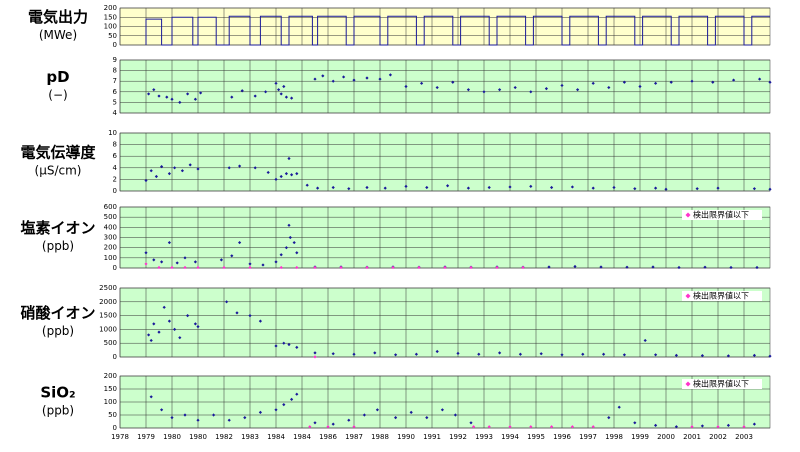 The width and height of the screenshot is (800, 452). Describe the element at coordinates (120, 437) in the screenshot. I see `x-tick-label: 1978` at that location.